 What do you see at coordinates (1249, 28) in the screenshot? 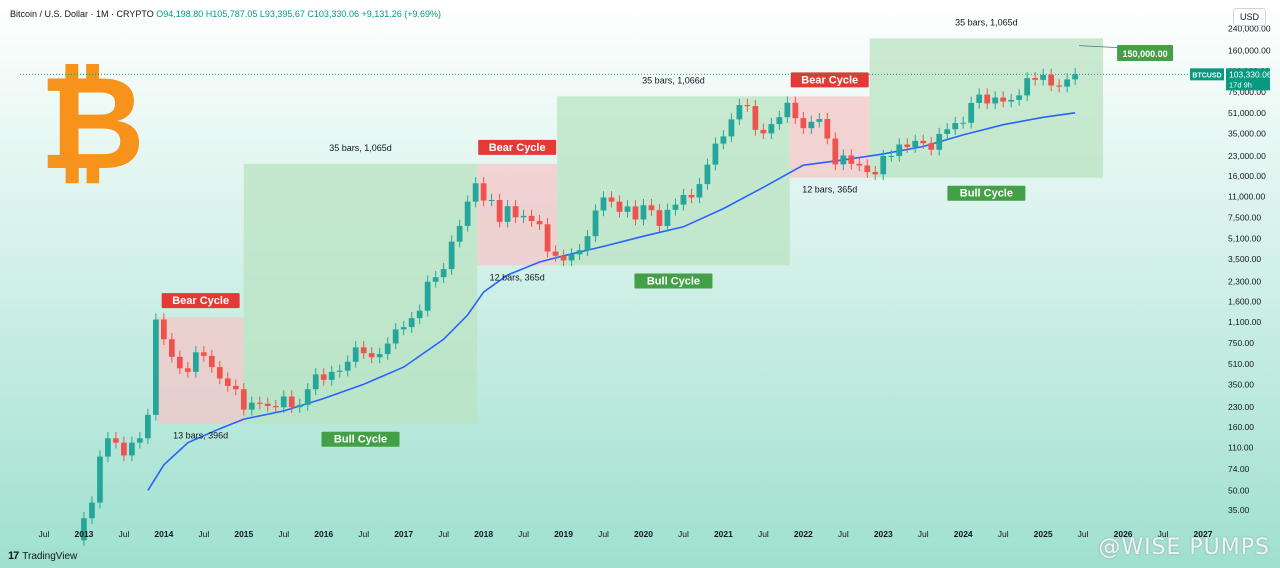
I see `y-tick-23: 240,000.00` at bounding box center [1249, 28].